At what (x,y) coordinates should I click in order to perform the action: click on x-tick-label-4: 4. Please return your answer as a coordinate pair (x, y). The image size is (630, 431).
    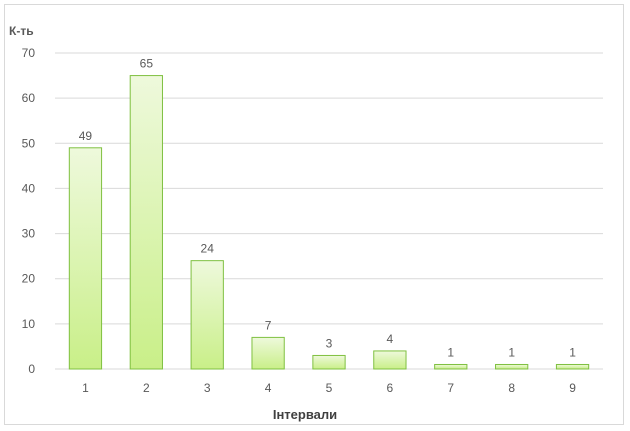
    Looking at the image, I should click on (268, 388).